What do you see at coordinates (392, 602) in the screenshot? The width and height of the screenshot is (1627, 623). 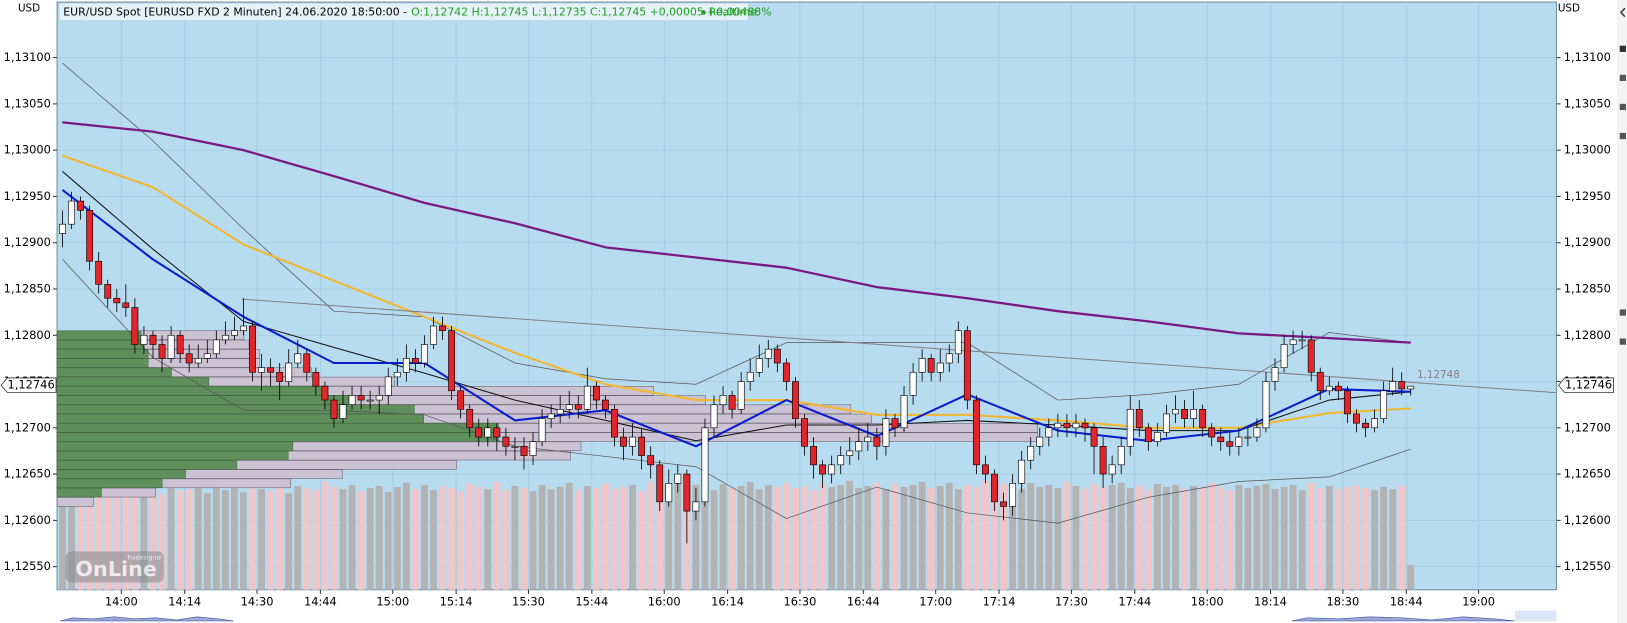 I see `x-tick-label: 15:00` at bounding box center [392, 602].